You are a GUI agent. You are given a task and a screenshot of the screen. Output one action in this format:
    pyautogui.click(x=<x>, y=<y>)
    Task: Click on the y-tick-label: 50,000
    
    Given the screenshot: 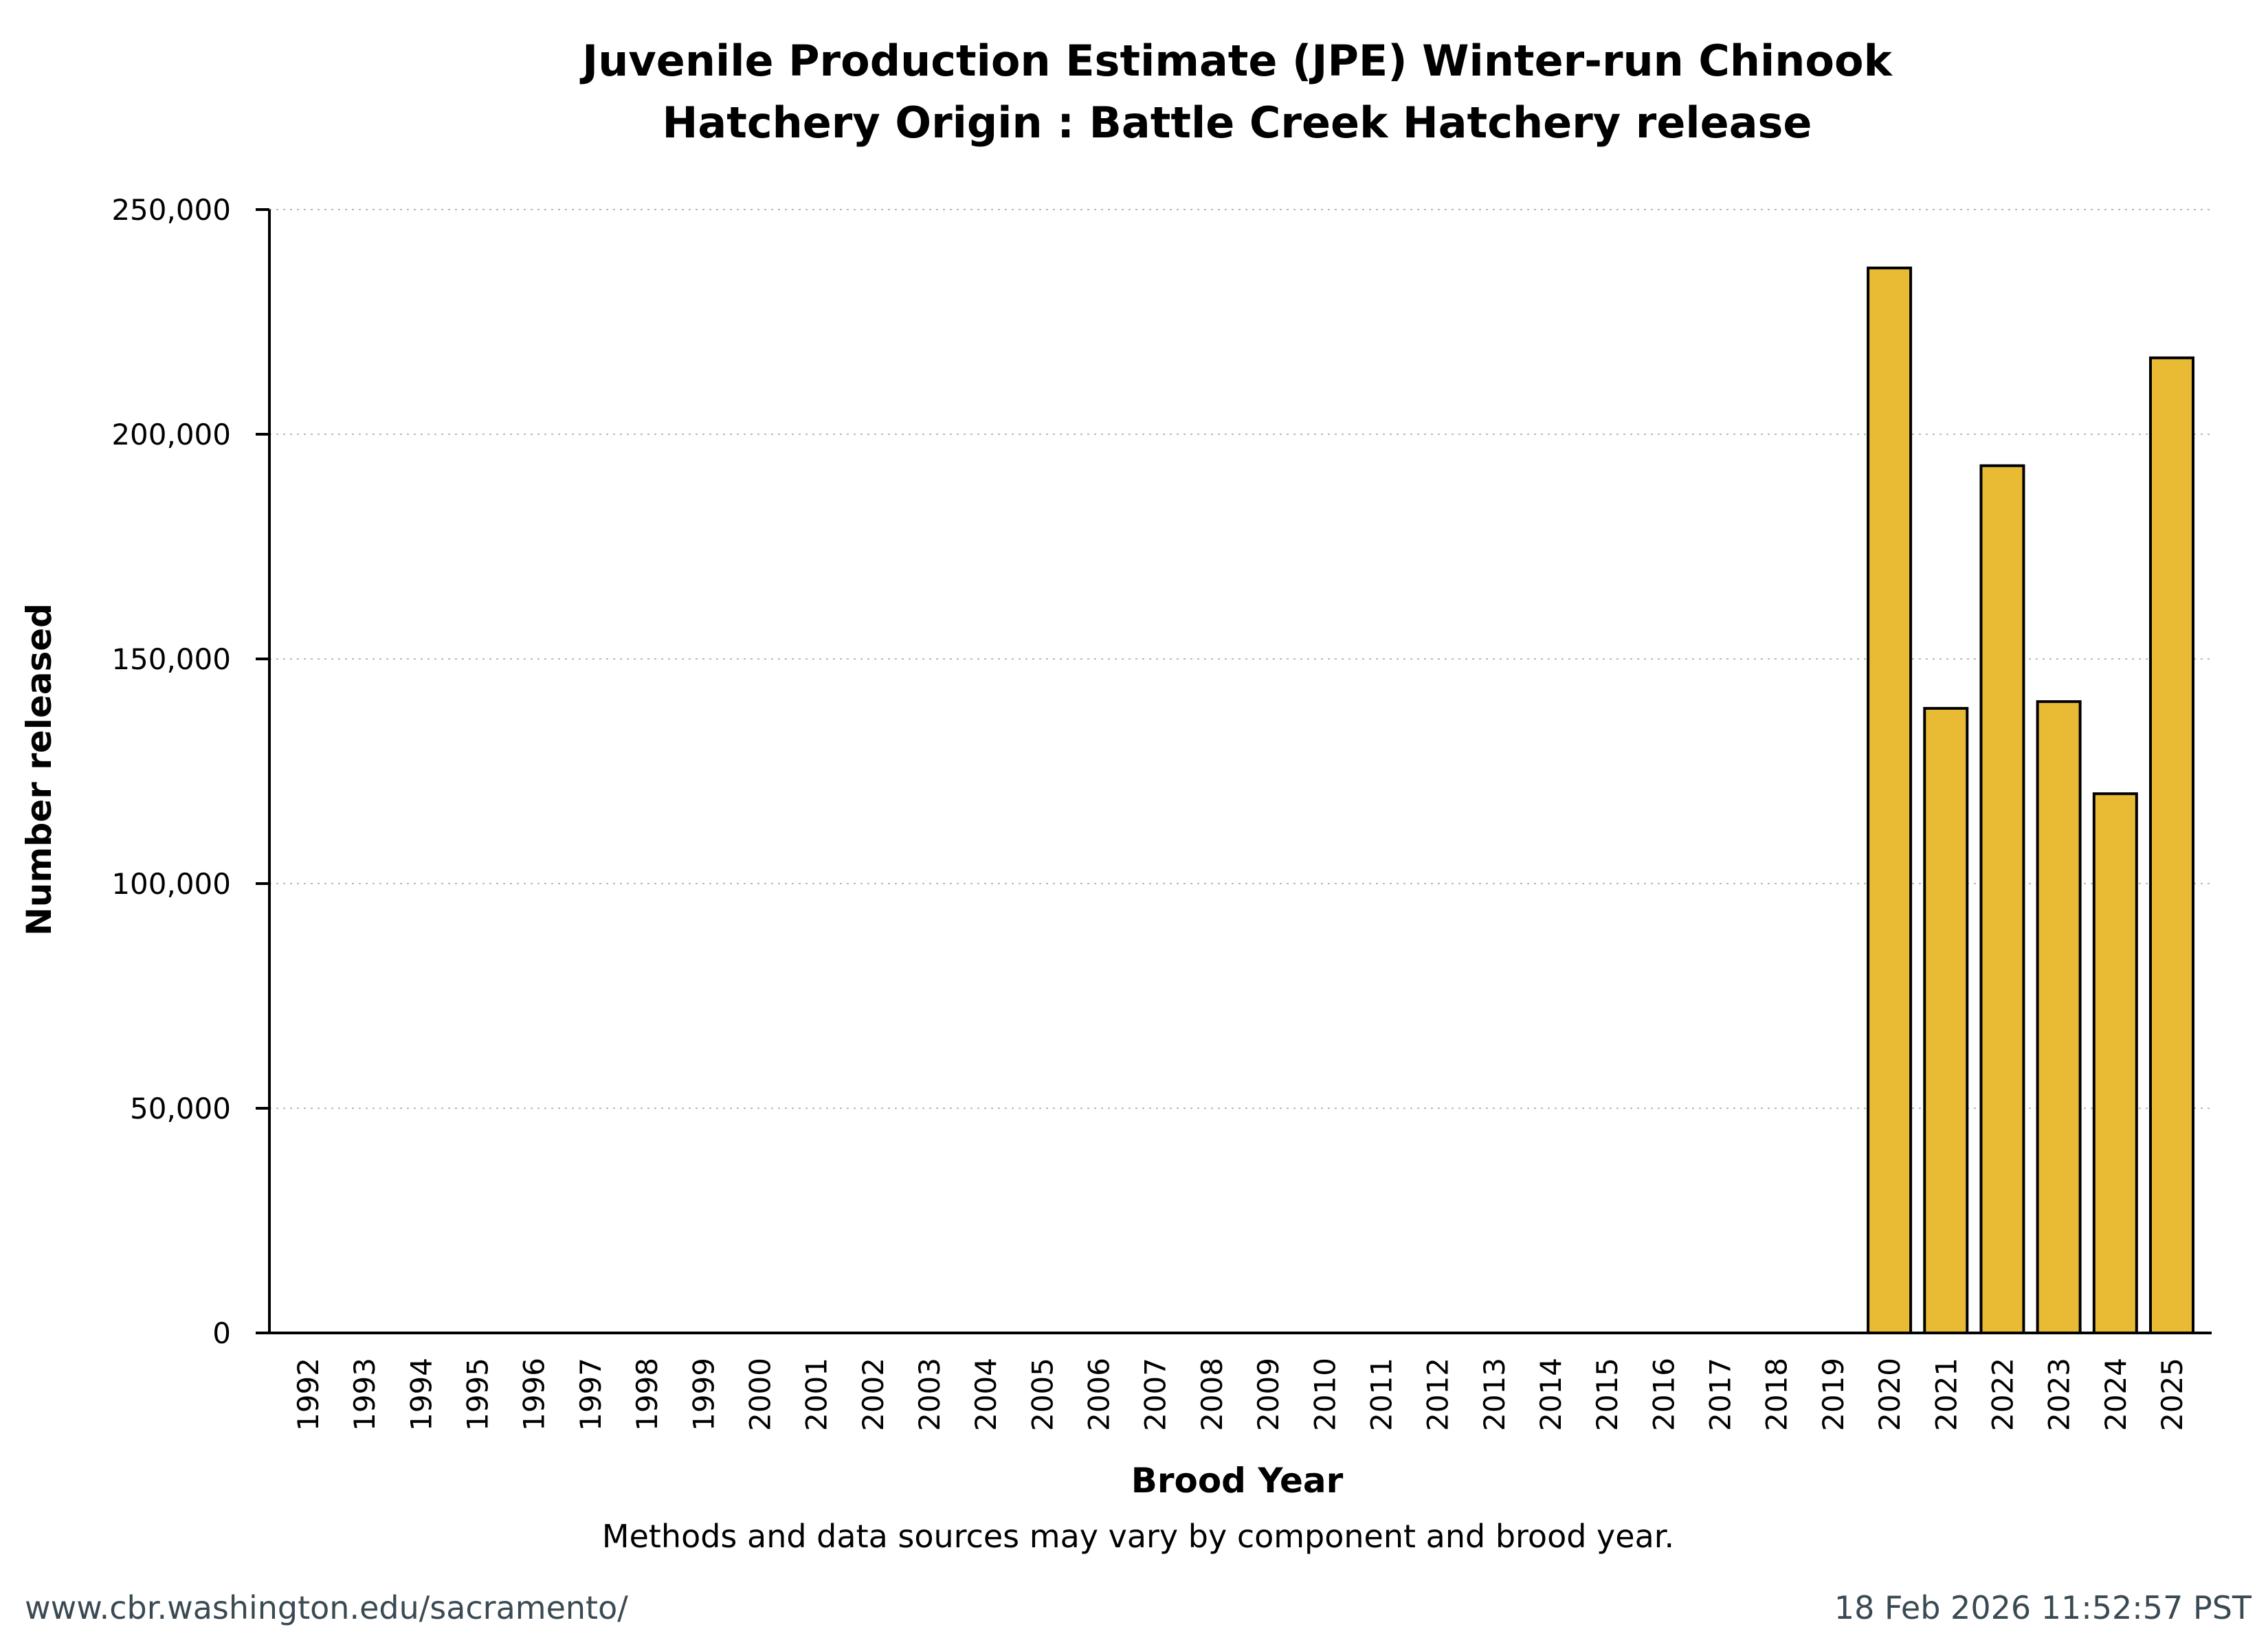 What is the action you would take?
    pyautogui.click(x=180, y=1108)
    